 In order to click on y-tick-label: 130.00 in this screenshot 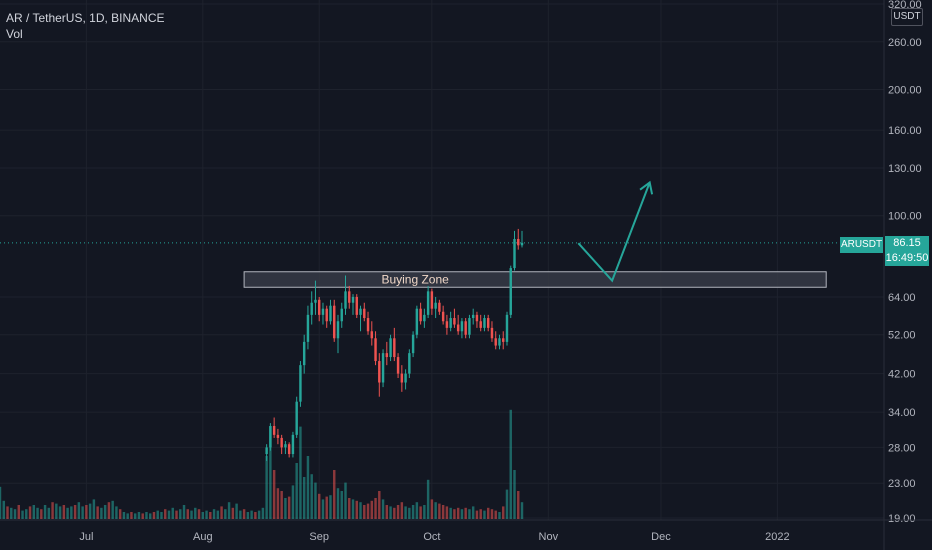, I will do `click(905, 169)`.